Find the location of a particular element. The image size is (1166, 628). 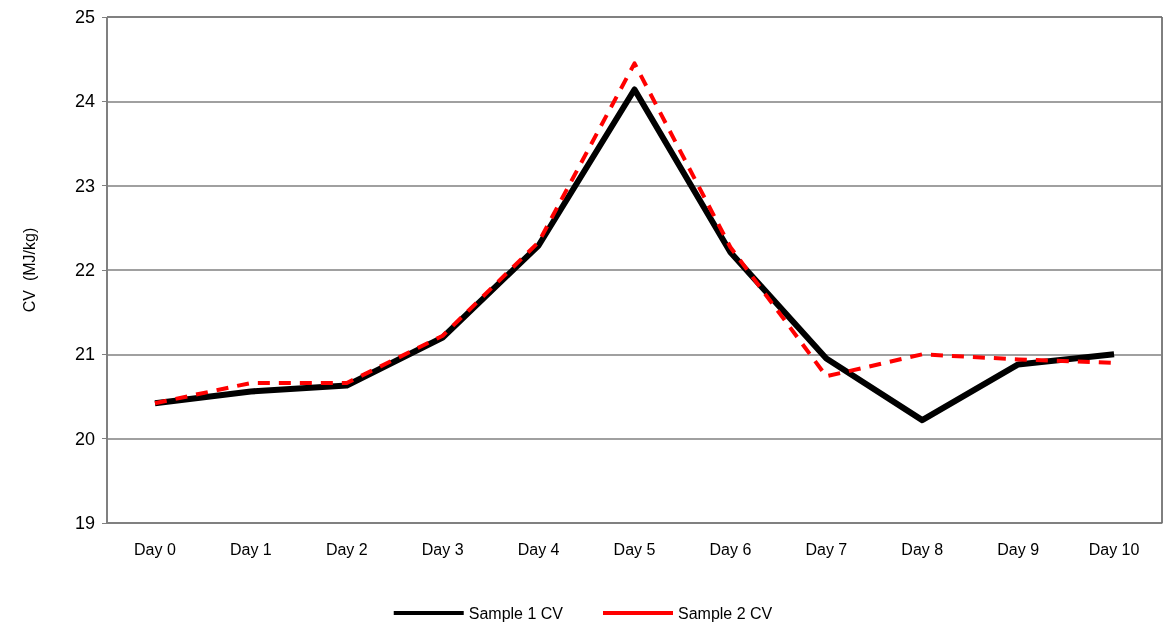

x-tick-label: Day 10 is located at coordinates (1114, 549).